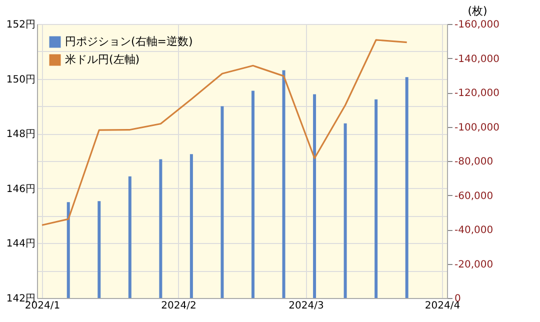 Image resolution: width=540 pixels, height=322 pixels. I want to click on x-tick-label: 2024/4, so click(442, 306).